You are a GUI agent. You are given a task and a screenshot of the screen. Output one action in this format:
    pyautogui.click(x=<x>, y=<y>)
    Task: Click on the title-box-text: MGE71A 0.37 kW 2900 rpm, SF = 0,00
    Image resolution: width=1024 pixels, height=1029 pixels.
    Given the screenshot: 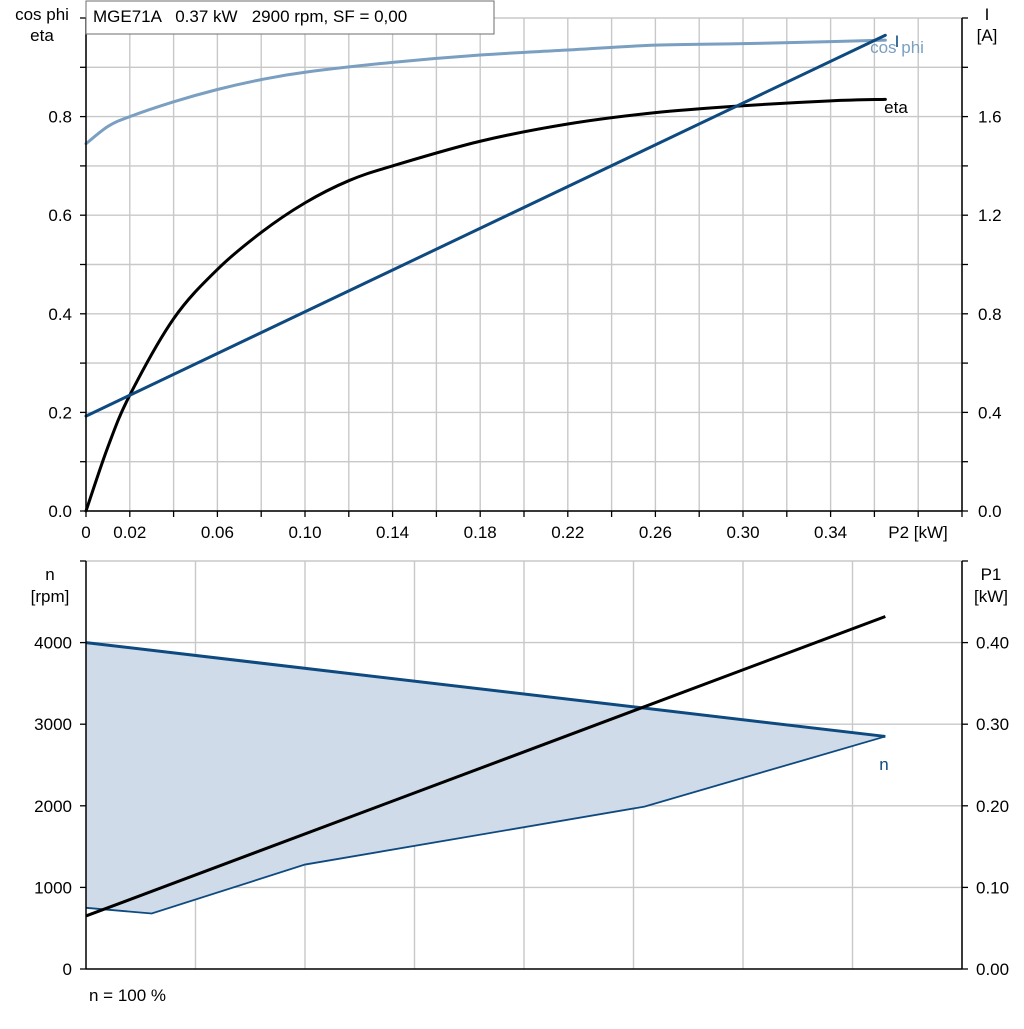 What is the action you would take?
    pyautogui.click(x=250, y=16)
    